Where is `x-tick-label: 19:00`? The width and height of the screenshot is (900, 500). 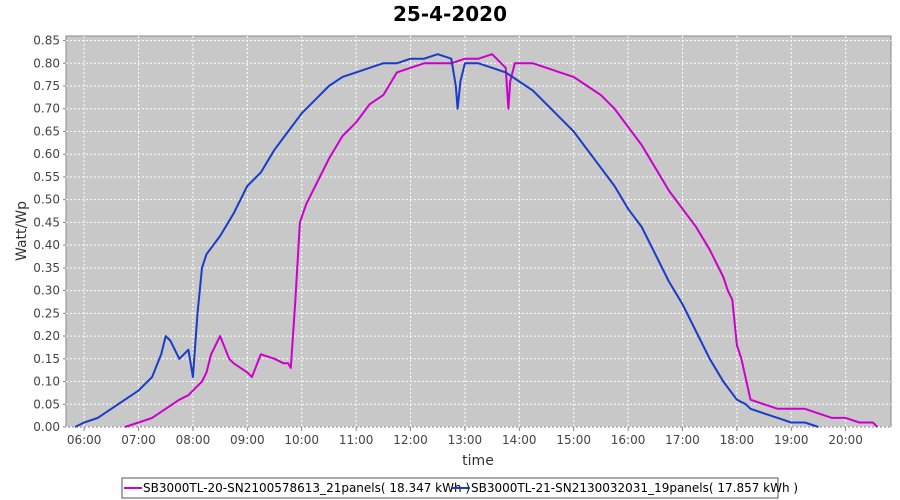 x-tick-label: 19:00 is located at coordinates (791, 440).